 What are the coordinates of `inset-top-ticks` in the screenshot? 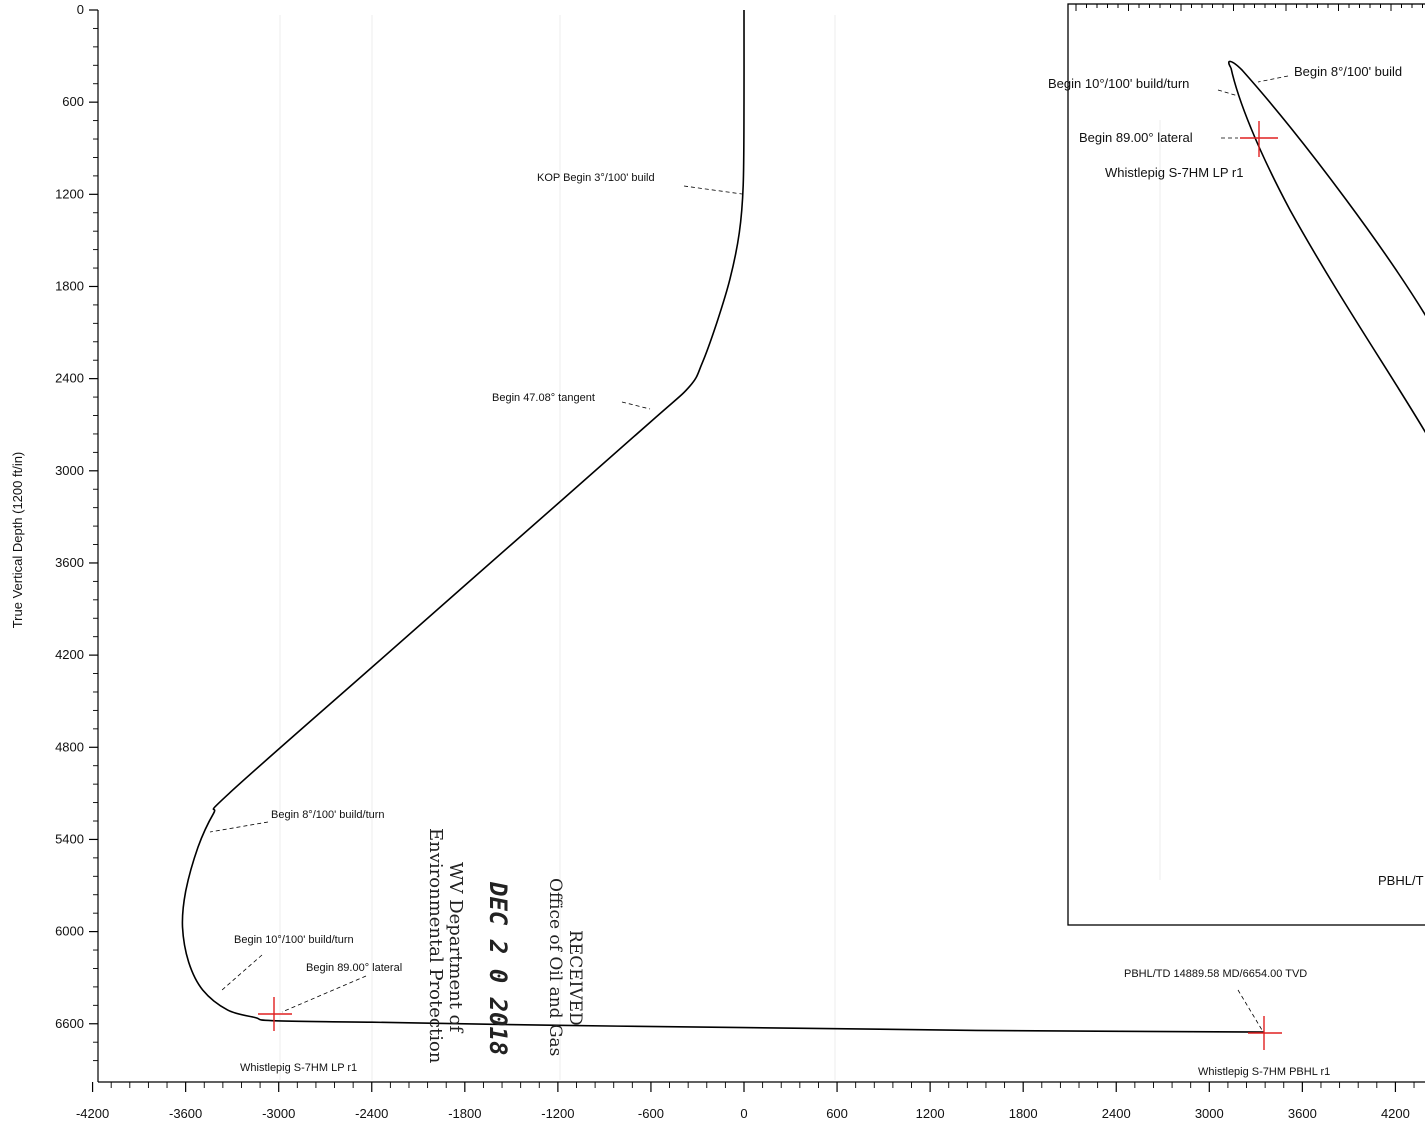 It's located at (1249, 7).